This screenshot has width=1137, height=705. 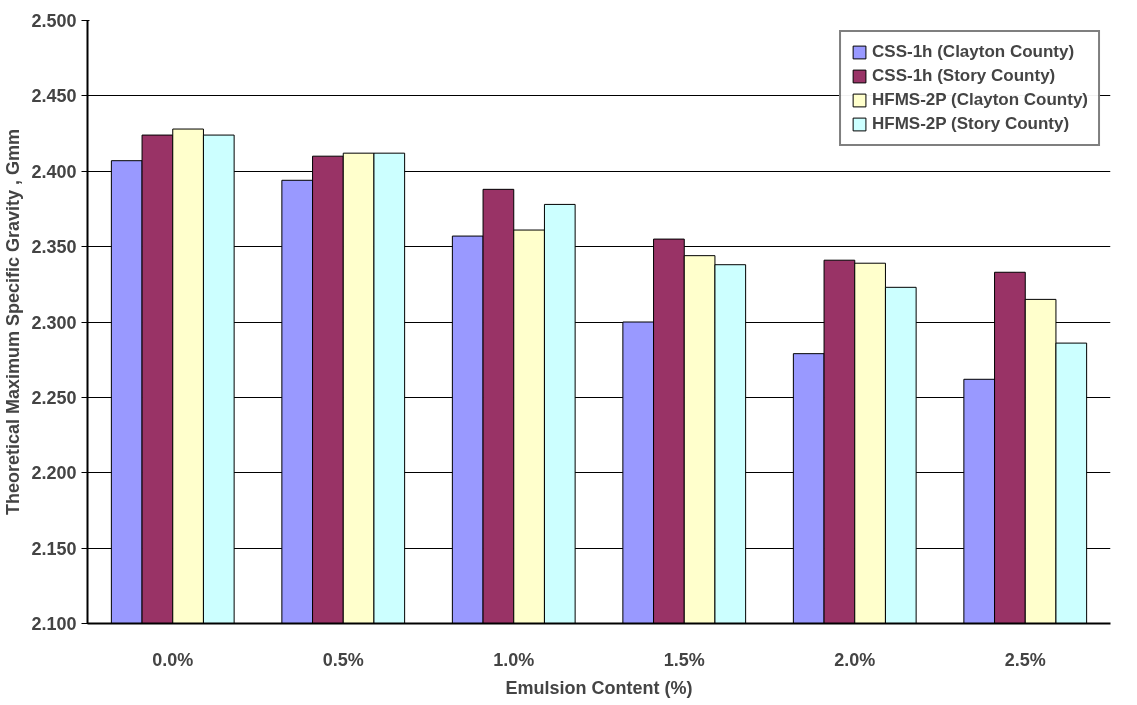 I want to click on y-tick-label: 2.250, so click(x=54, y=397).